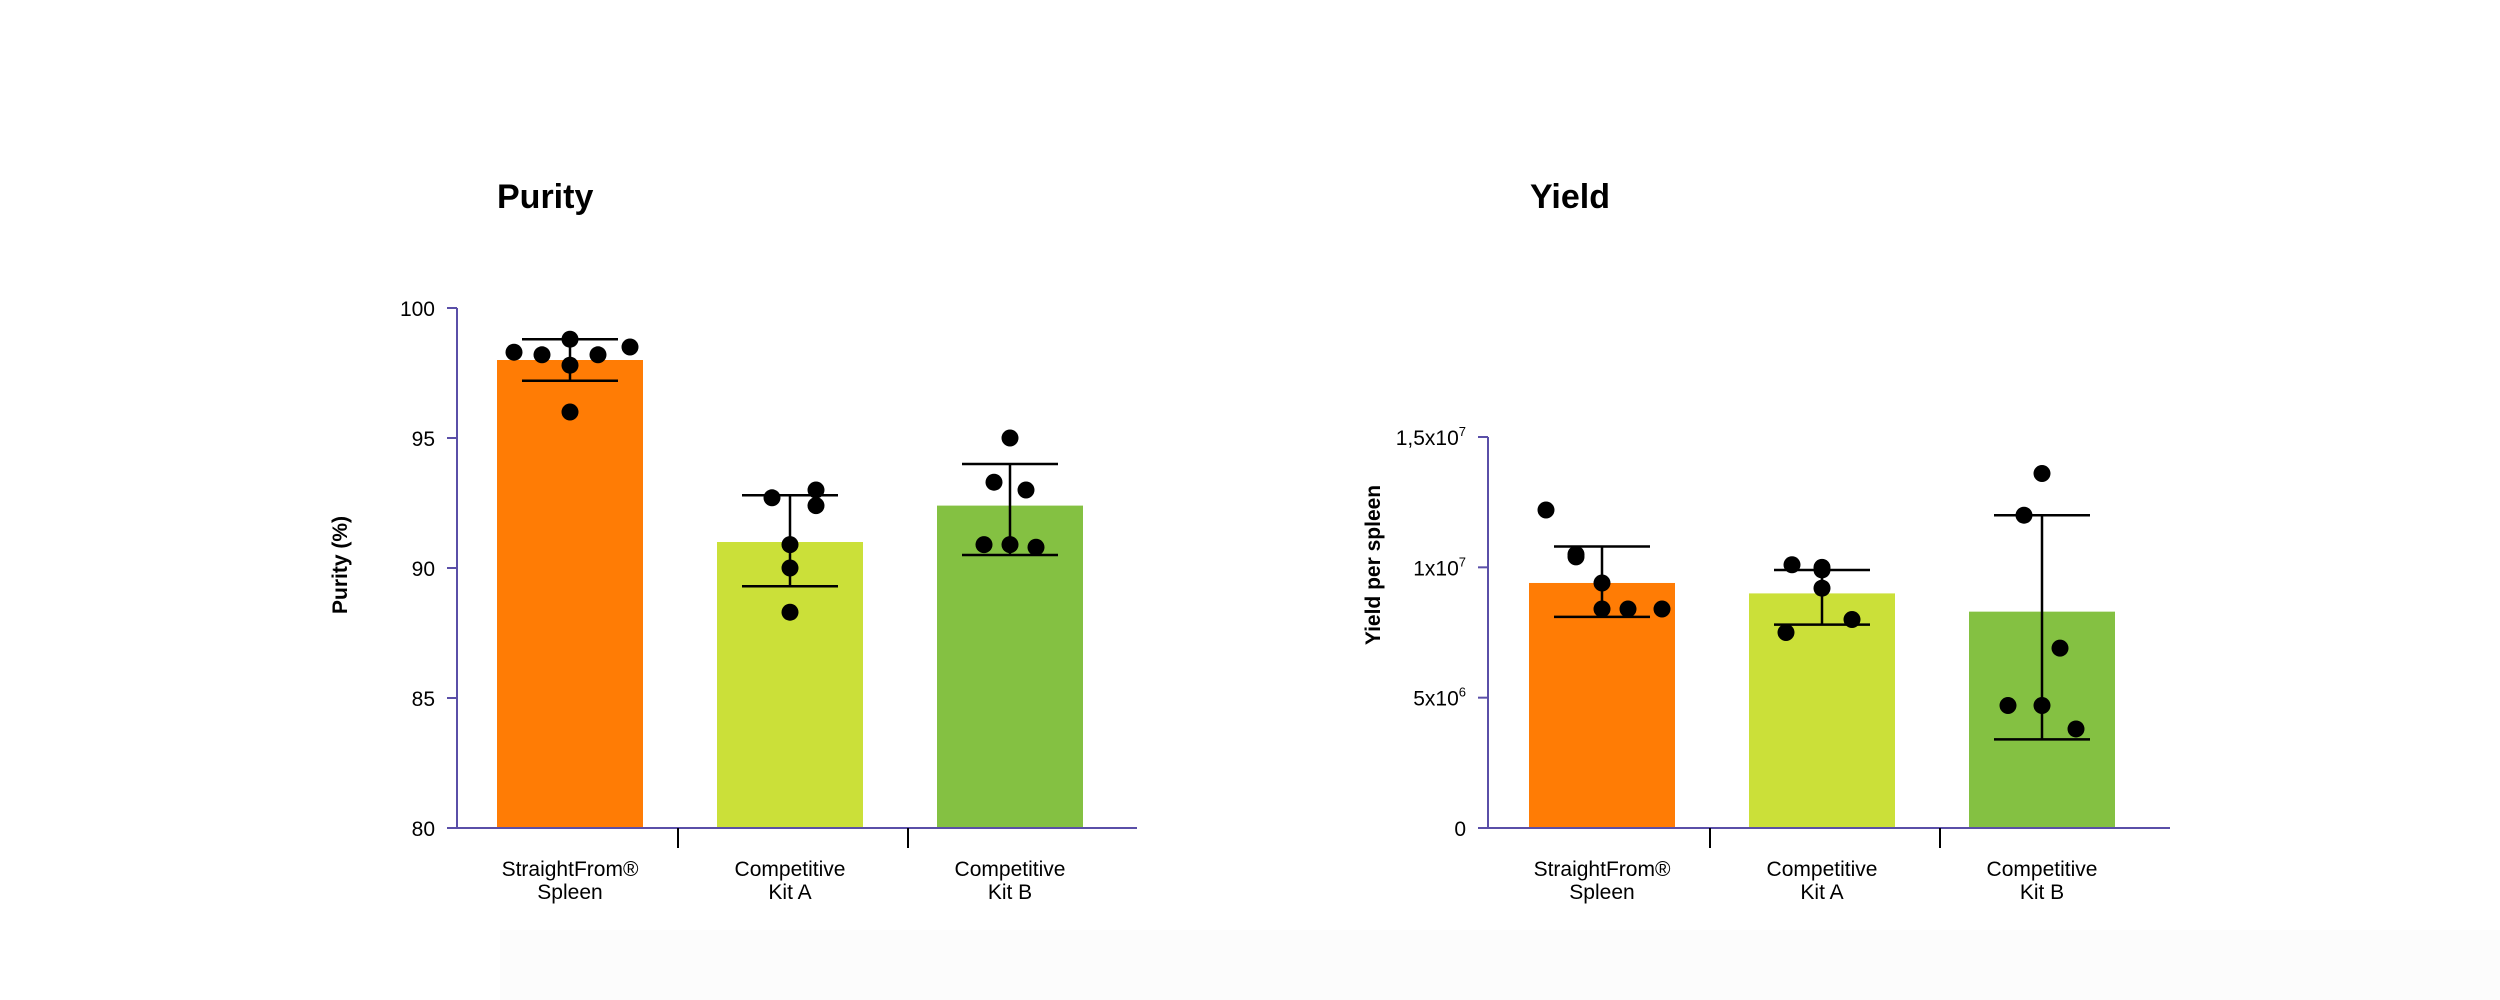 This screenshot has width=2500, height=1000. Describe the element at coordinates (1436, 699) in the screenshot. I see `yield-y-tick-label-base: 5x10` at that location.